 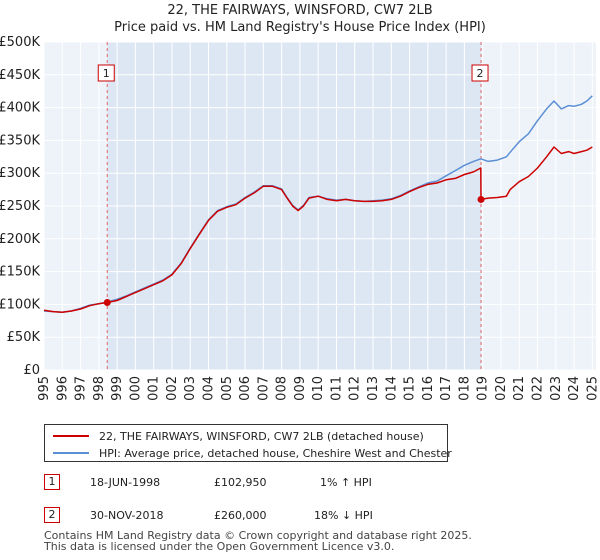 I want to click on chart-title: 22, THE FAIRWAYS, WINSFORD, CW7 2LB, so click(x=299, y=10).